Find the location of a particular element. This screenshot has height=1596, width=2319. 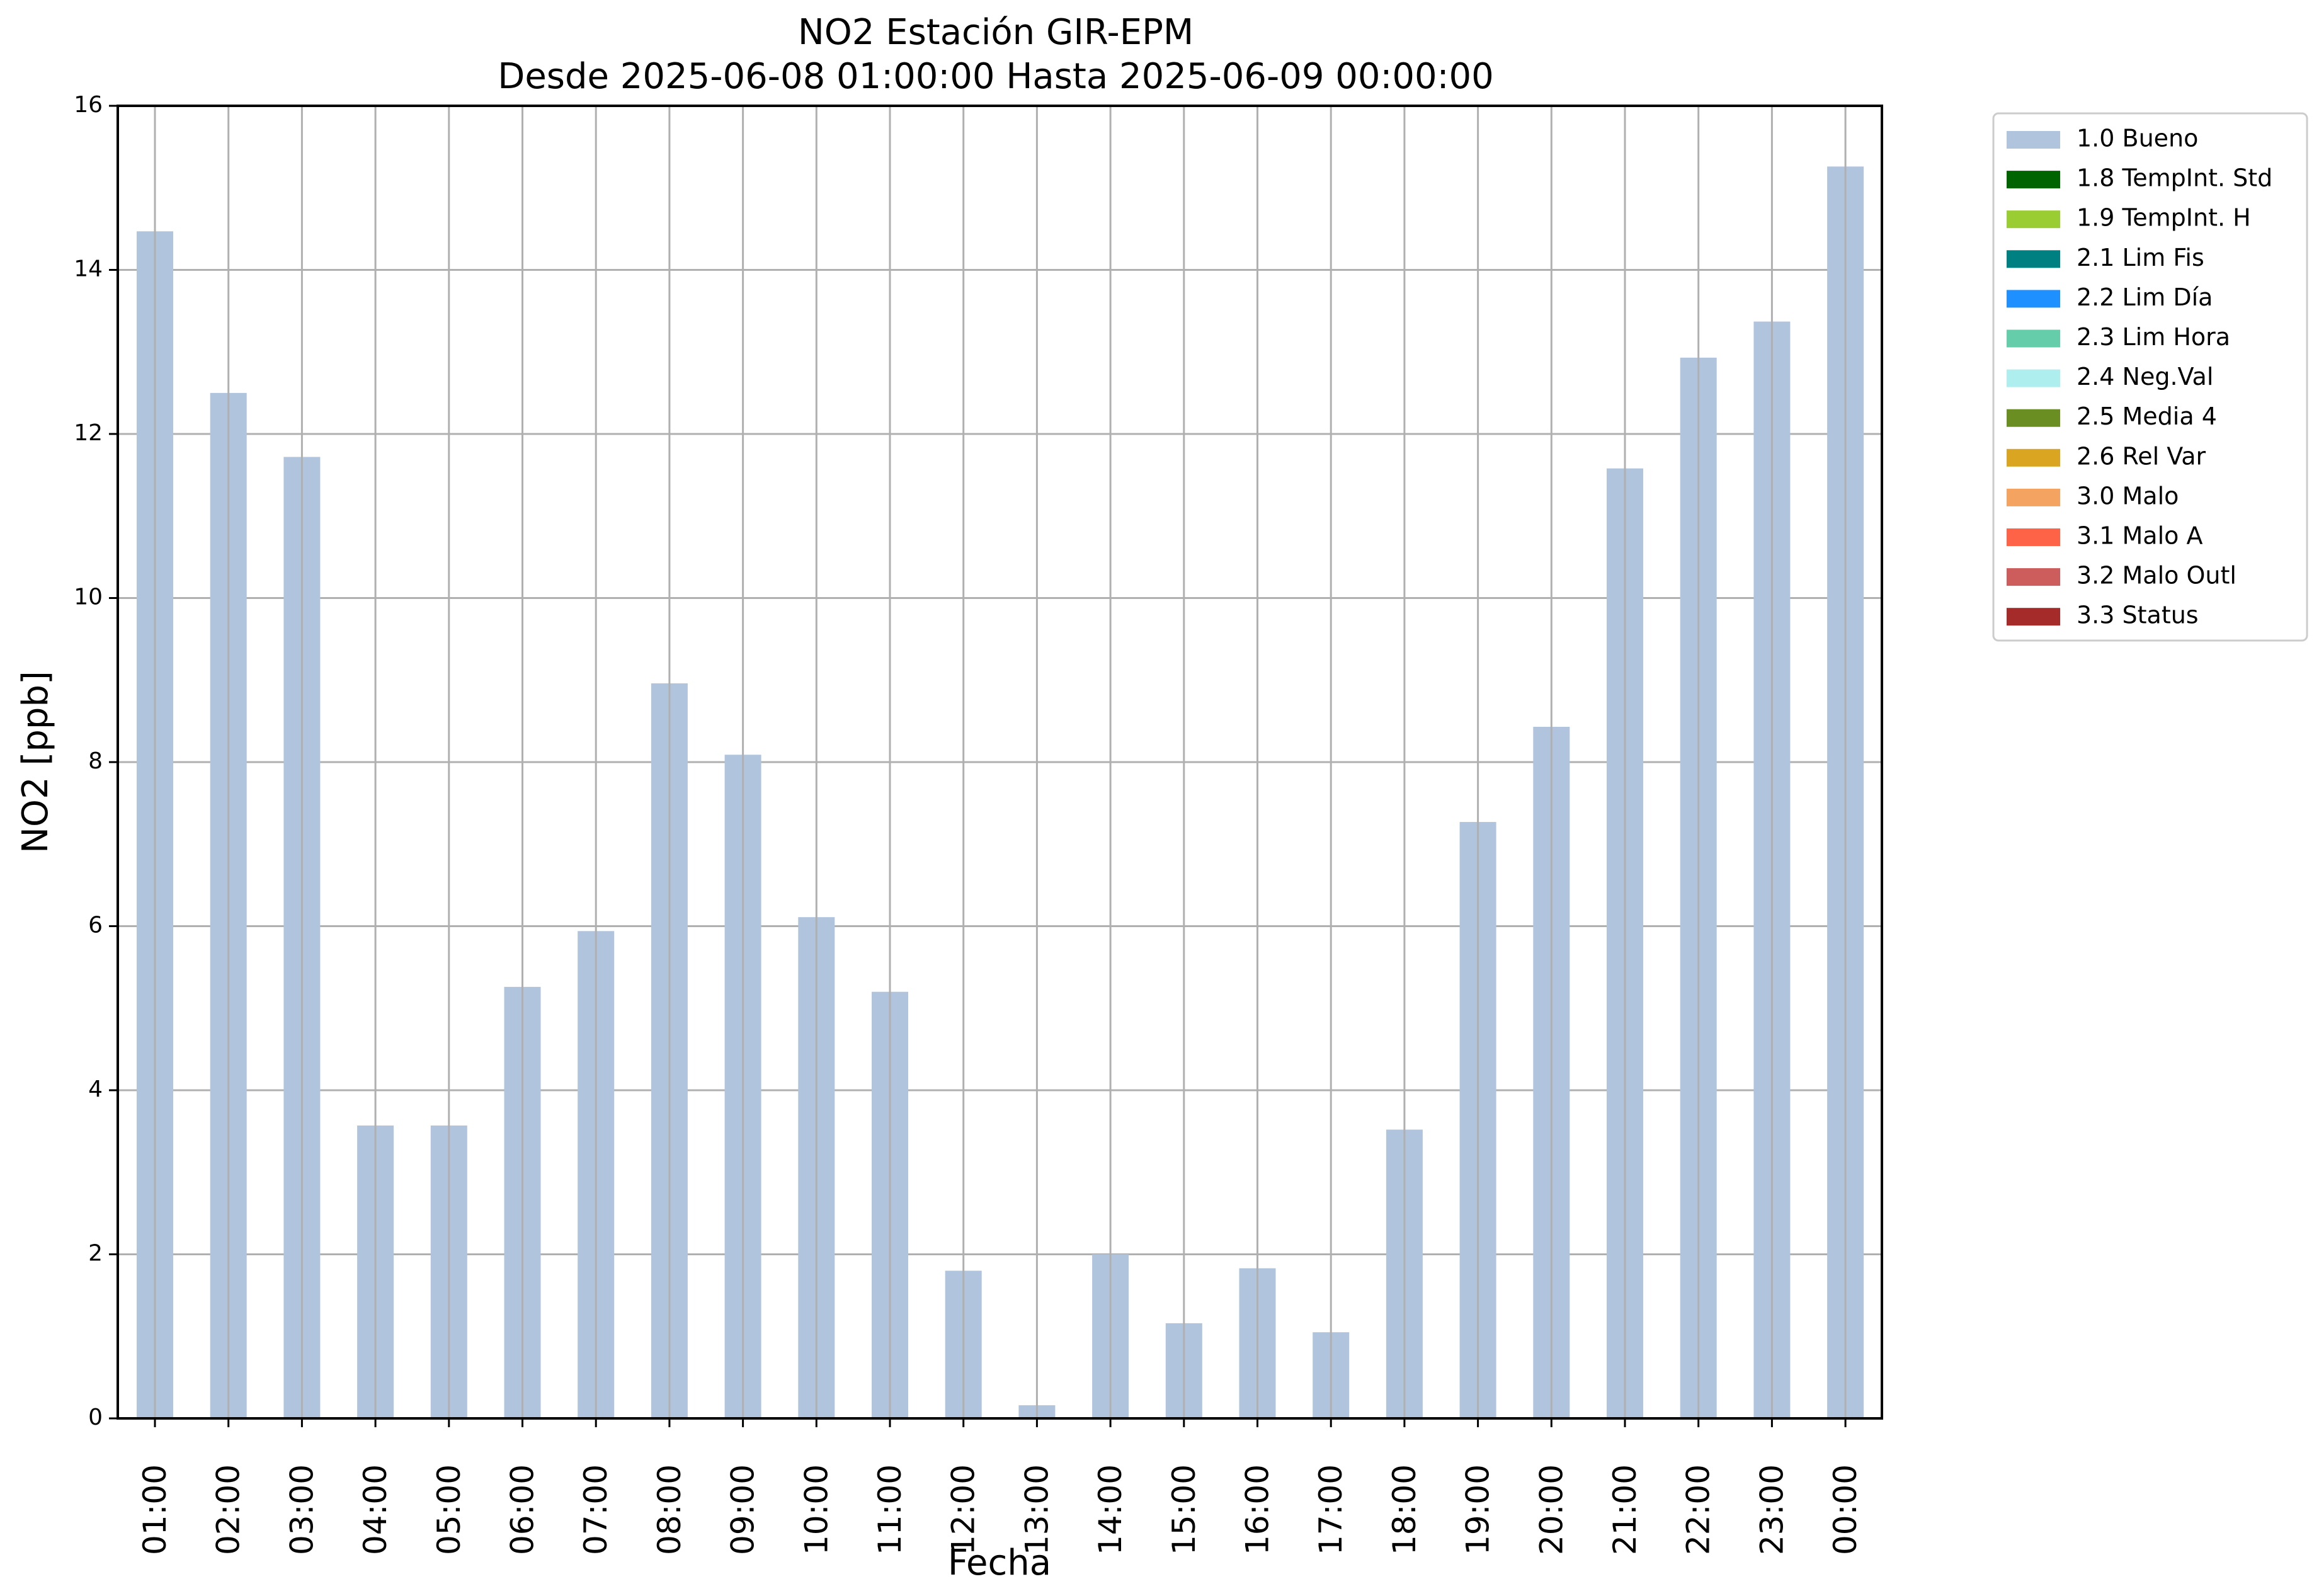

x-tick-label: 22:00 is located at coordinates (1698, 1509).